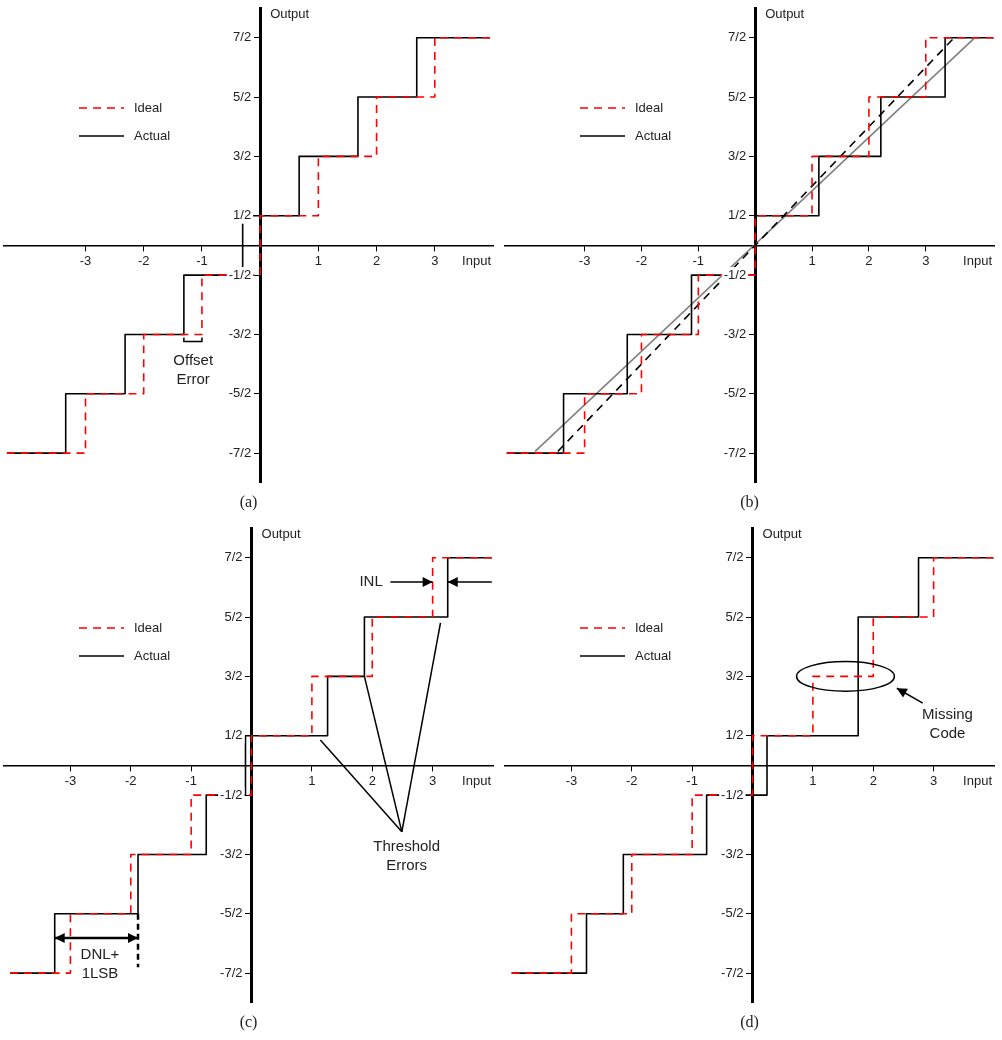  What do you see at coordinates (749, 1021) in the screenshot?
I see `text: (d)` at bounding box center [749, 1021].